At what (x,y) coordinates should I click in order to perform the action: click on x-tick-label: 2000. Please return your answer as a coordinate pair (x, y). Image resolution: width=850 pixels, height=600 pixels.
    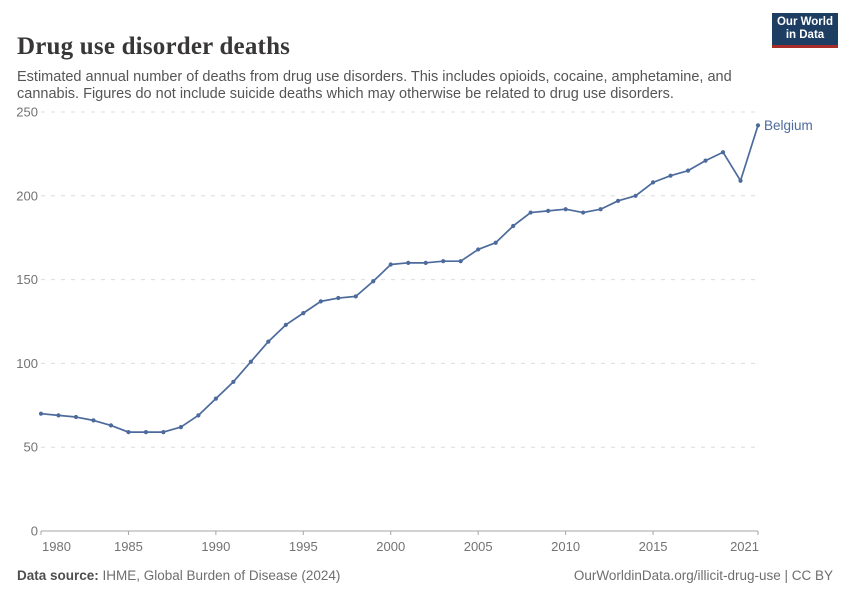
    Looking at the image, I should click on (390, 546).